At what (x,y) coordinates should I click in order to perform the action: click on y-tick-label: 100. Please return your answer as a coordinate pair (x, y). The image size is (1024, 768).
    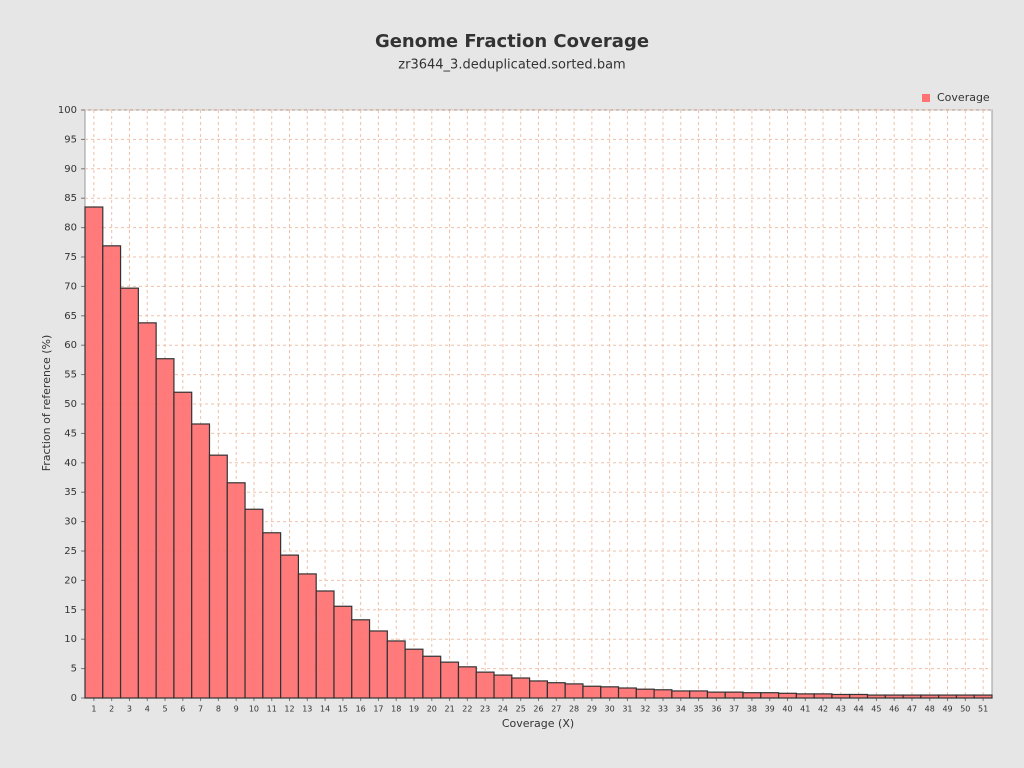
    Looking at the image, I should click on (67, 110).